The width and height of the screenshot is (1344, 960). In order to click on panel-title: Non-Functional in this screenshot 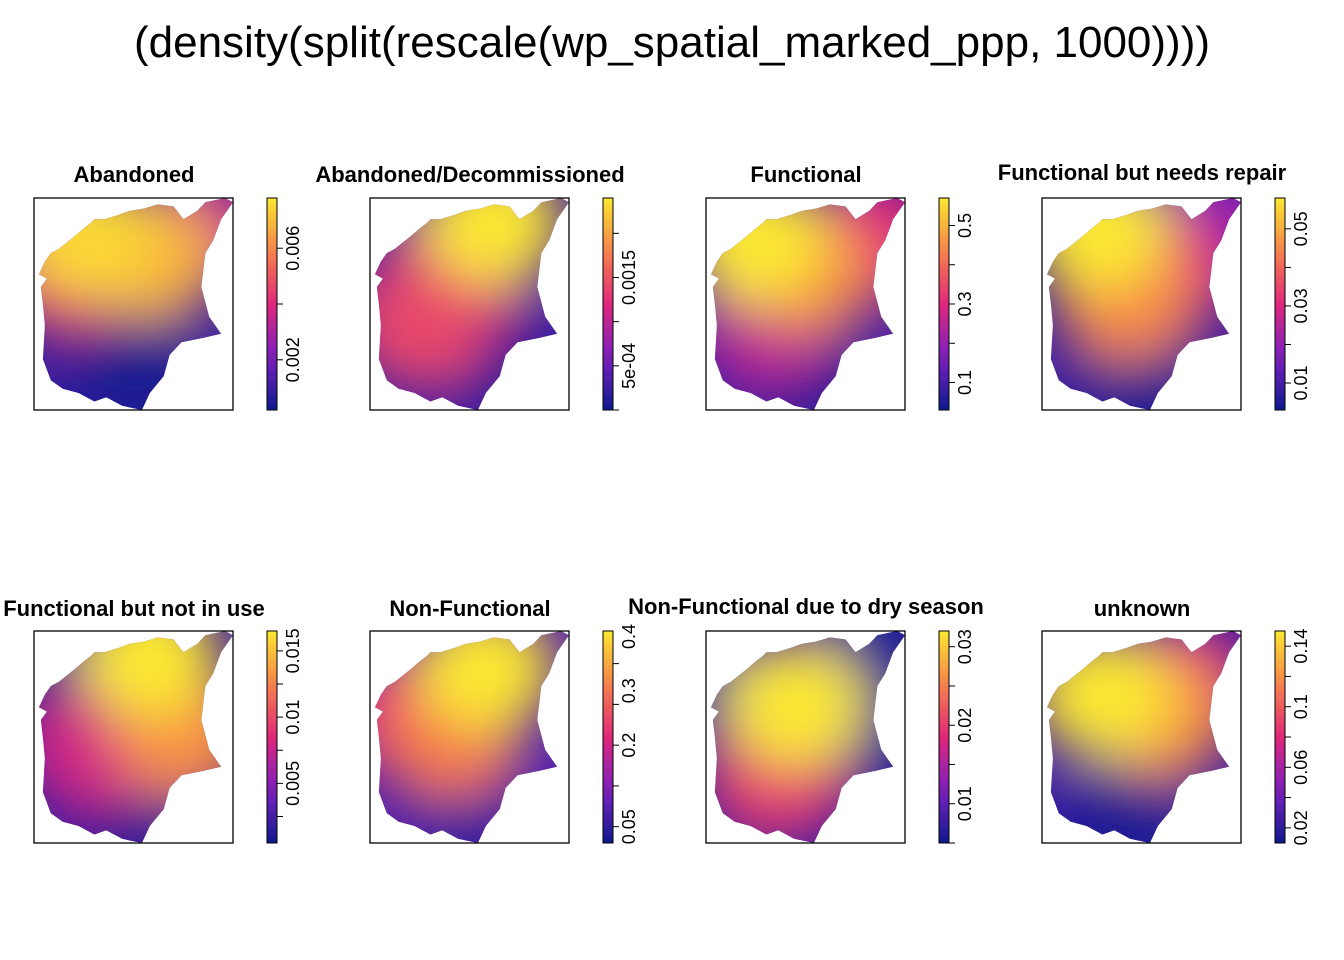, I will do `click(469, 608)`.